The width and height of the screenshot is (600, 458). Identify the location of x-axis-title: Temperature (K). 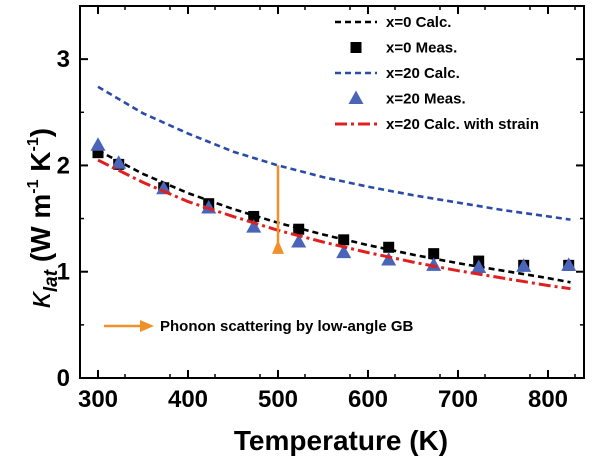
(341, 440).